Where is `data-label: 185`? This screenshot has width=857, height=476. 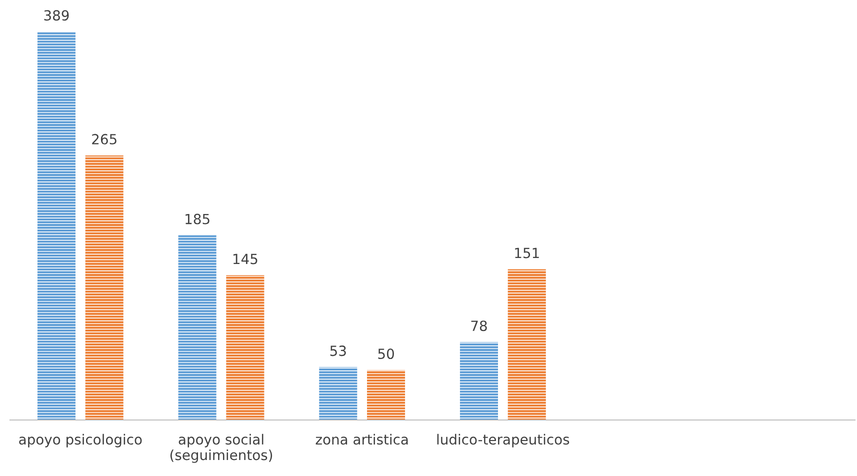
data-label: 185 is located at coordinates (198, 219).